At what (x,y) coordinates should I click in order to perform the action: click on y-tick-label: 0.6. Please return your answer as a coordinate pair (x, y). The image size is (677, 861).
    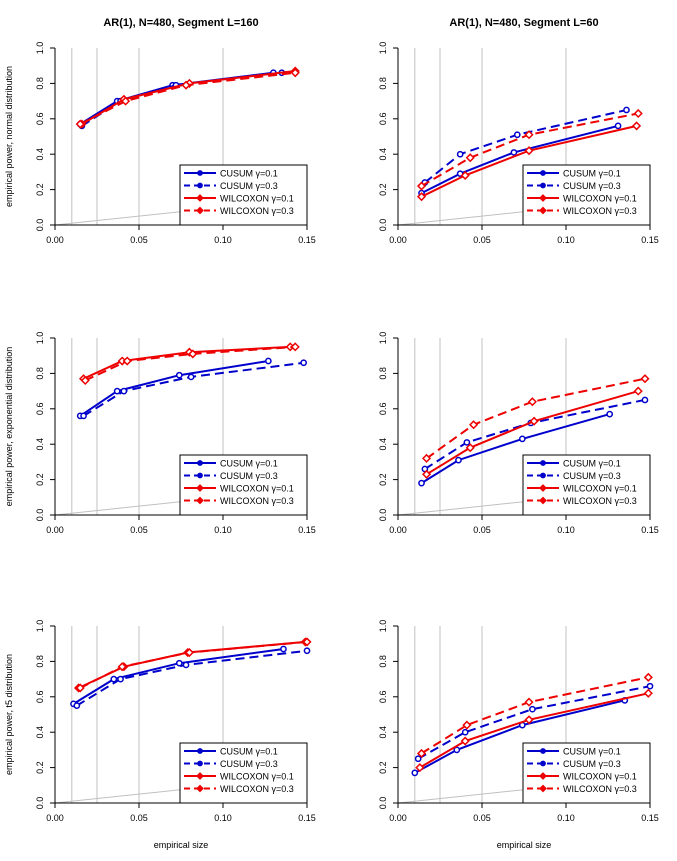
    Looking at the image, I should click on (40, 119).